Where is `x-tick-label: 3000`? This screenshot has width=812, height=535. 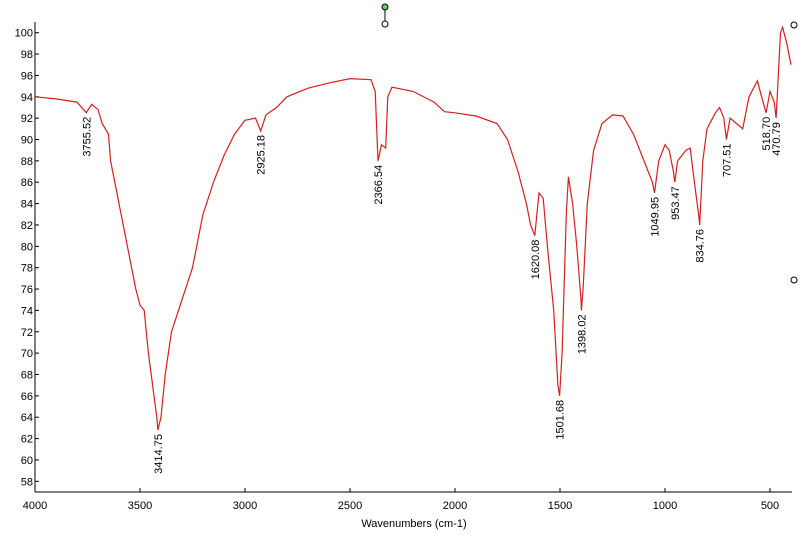
x-tick-label: 3000 is located at coordinates (245, 506).